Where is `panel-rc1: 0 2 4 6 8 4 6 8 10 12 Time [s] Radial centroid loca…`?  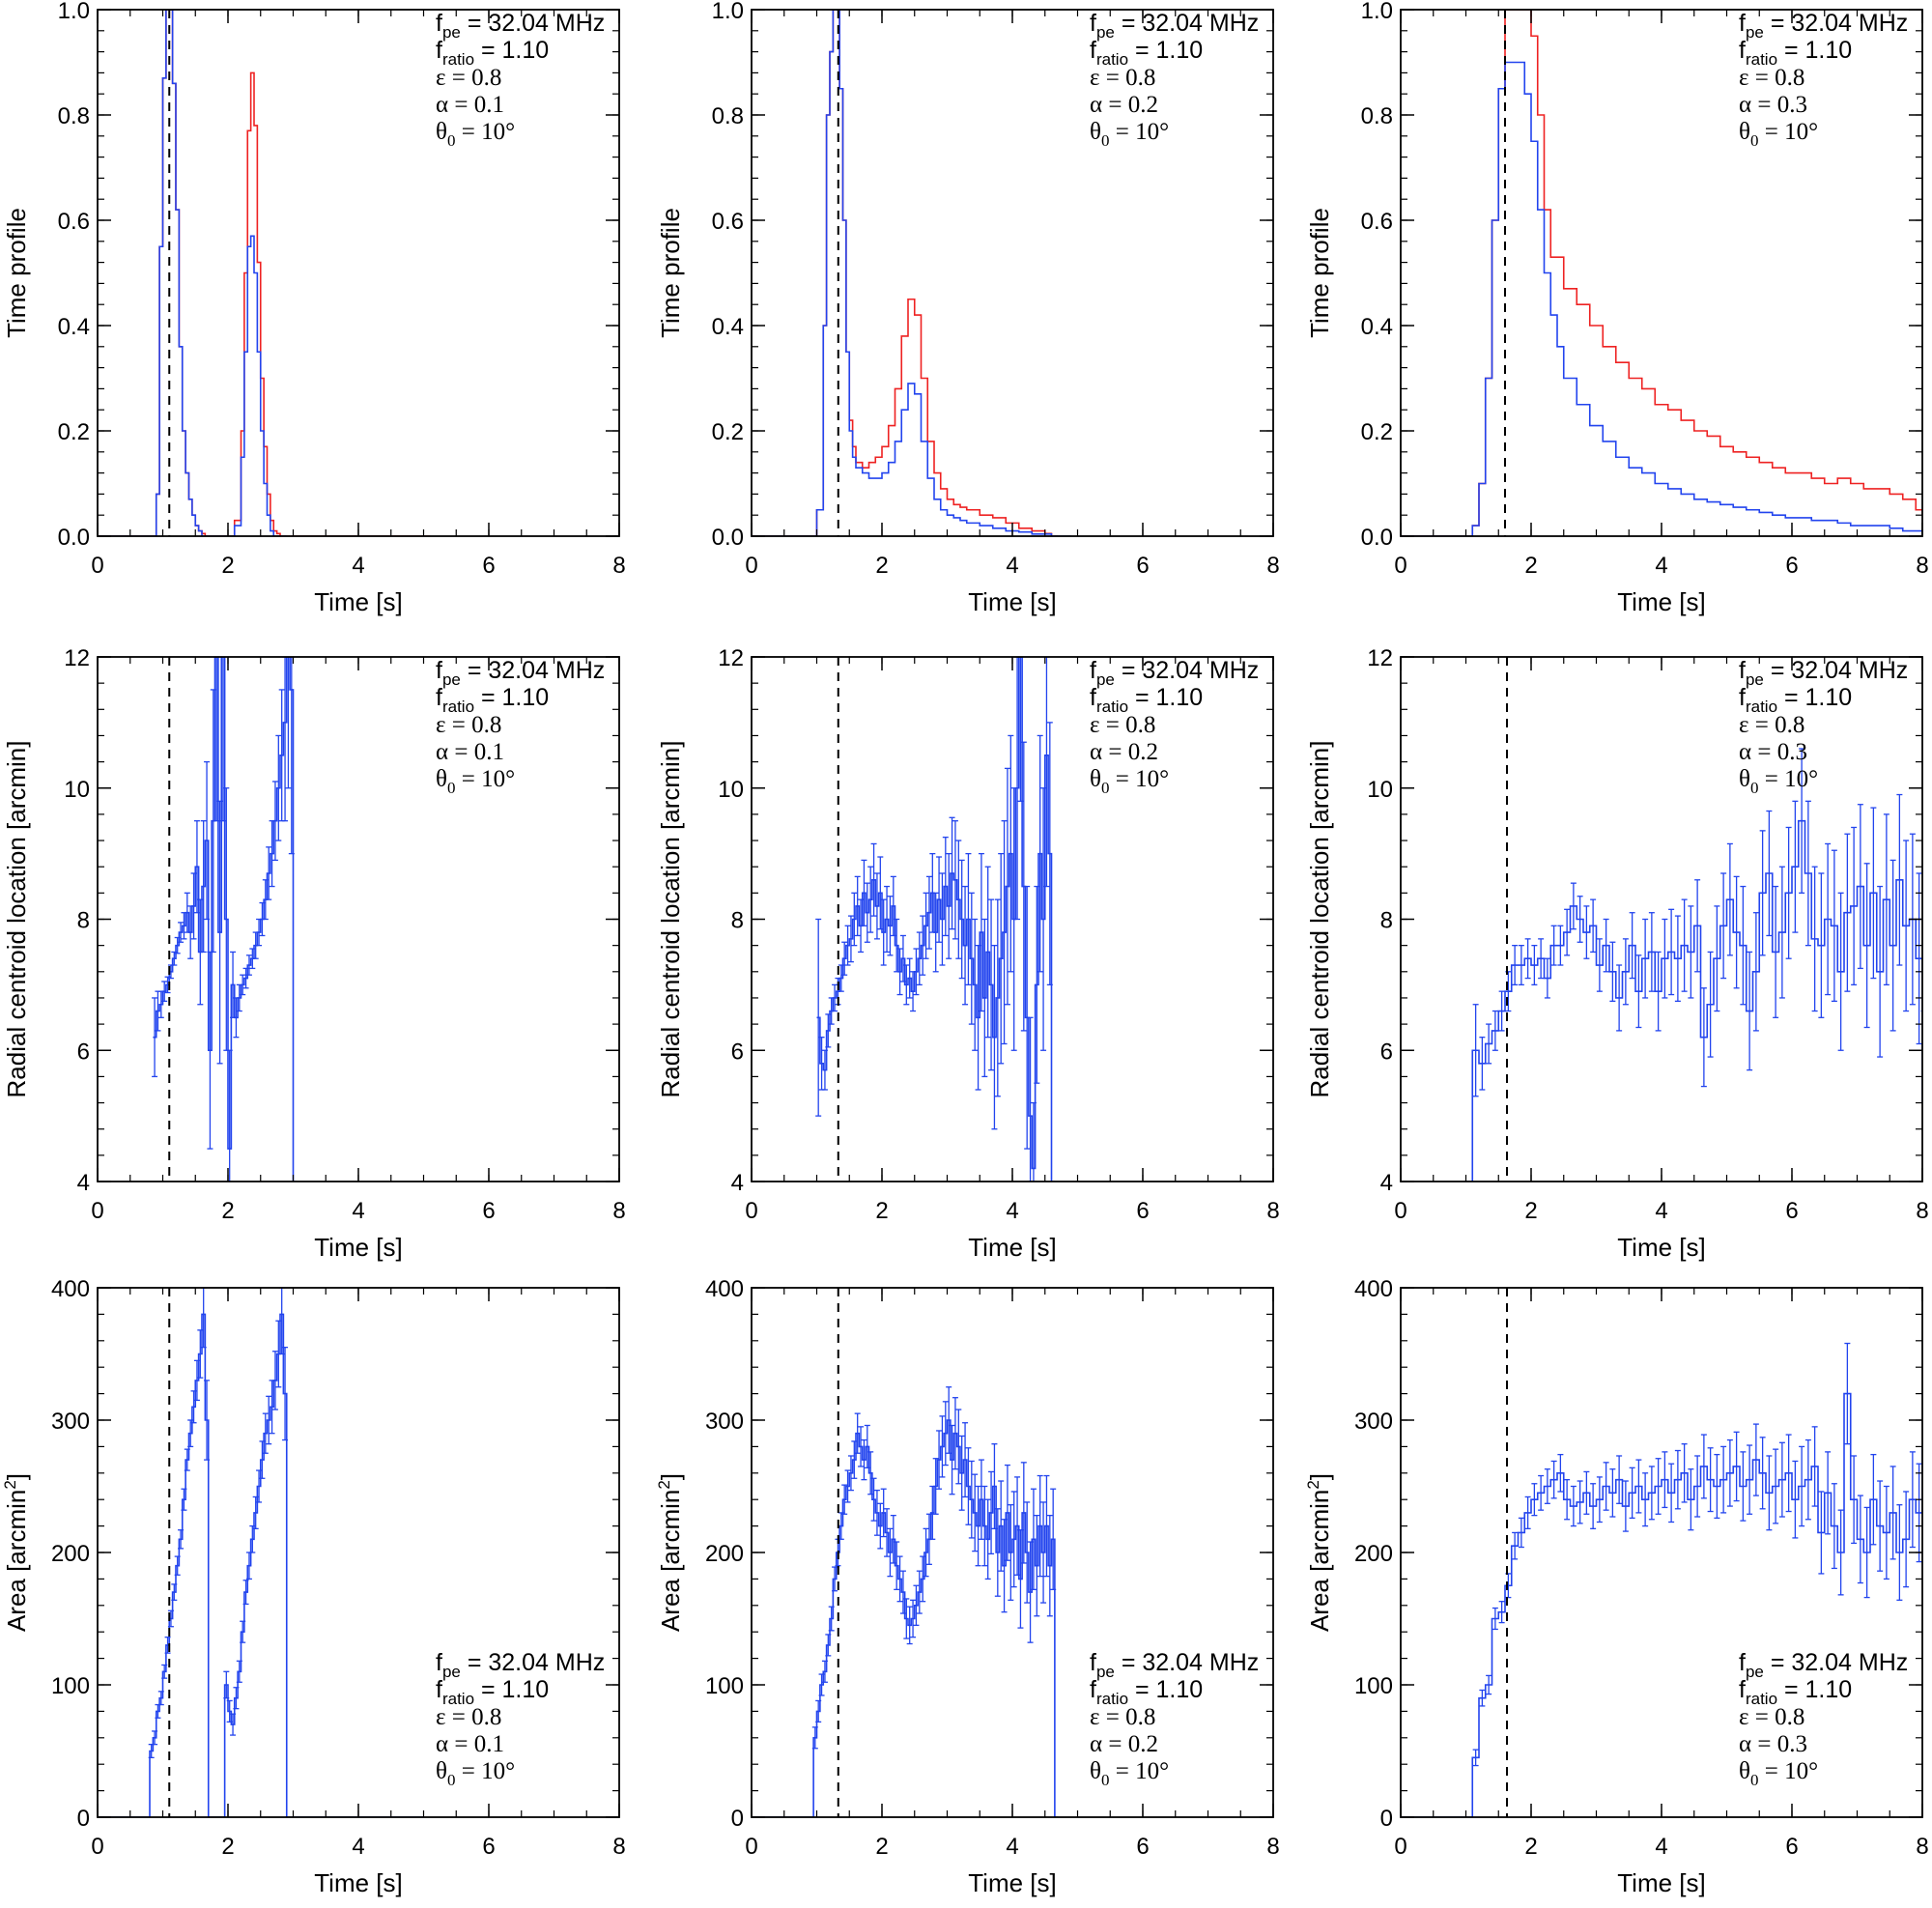 panel-rc1: 0 2 4 6 8 4 6 8 10 12 Time [s] Radial centroid loca… is located at coordinates (314, 954).